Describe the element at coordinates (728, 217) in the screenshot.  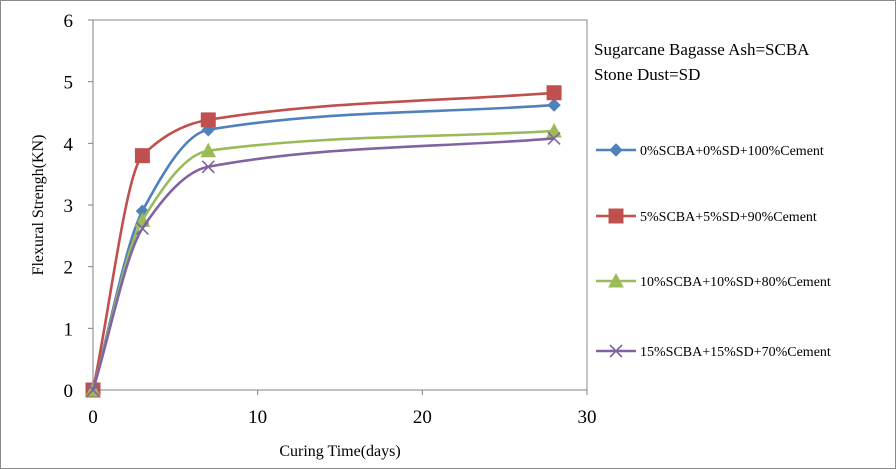
I see `legend-label: 5%SCBA+5%SD+90%Cement` at that location.